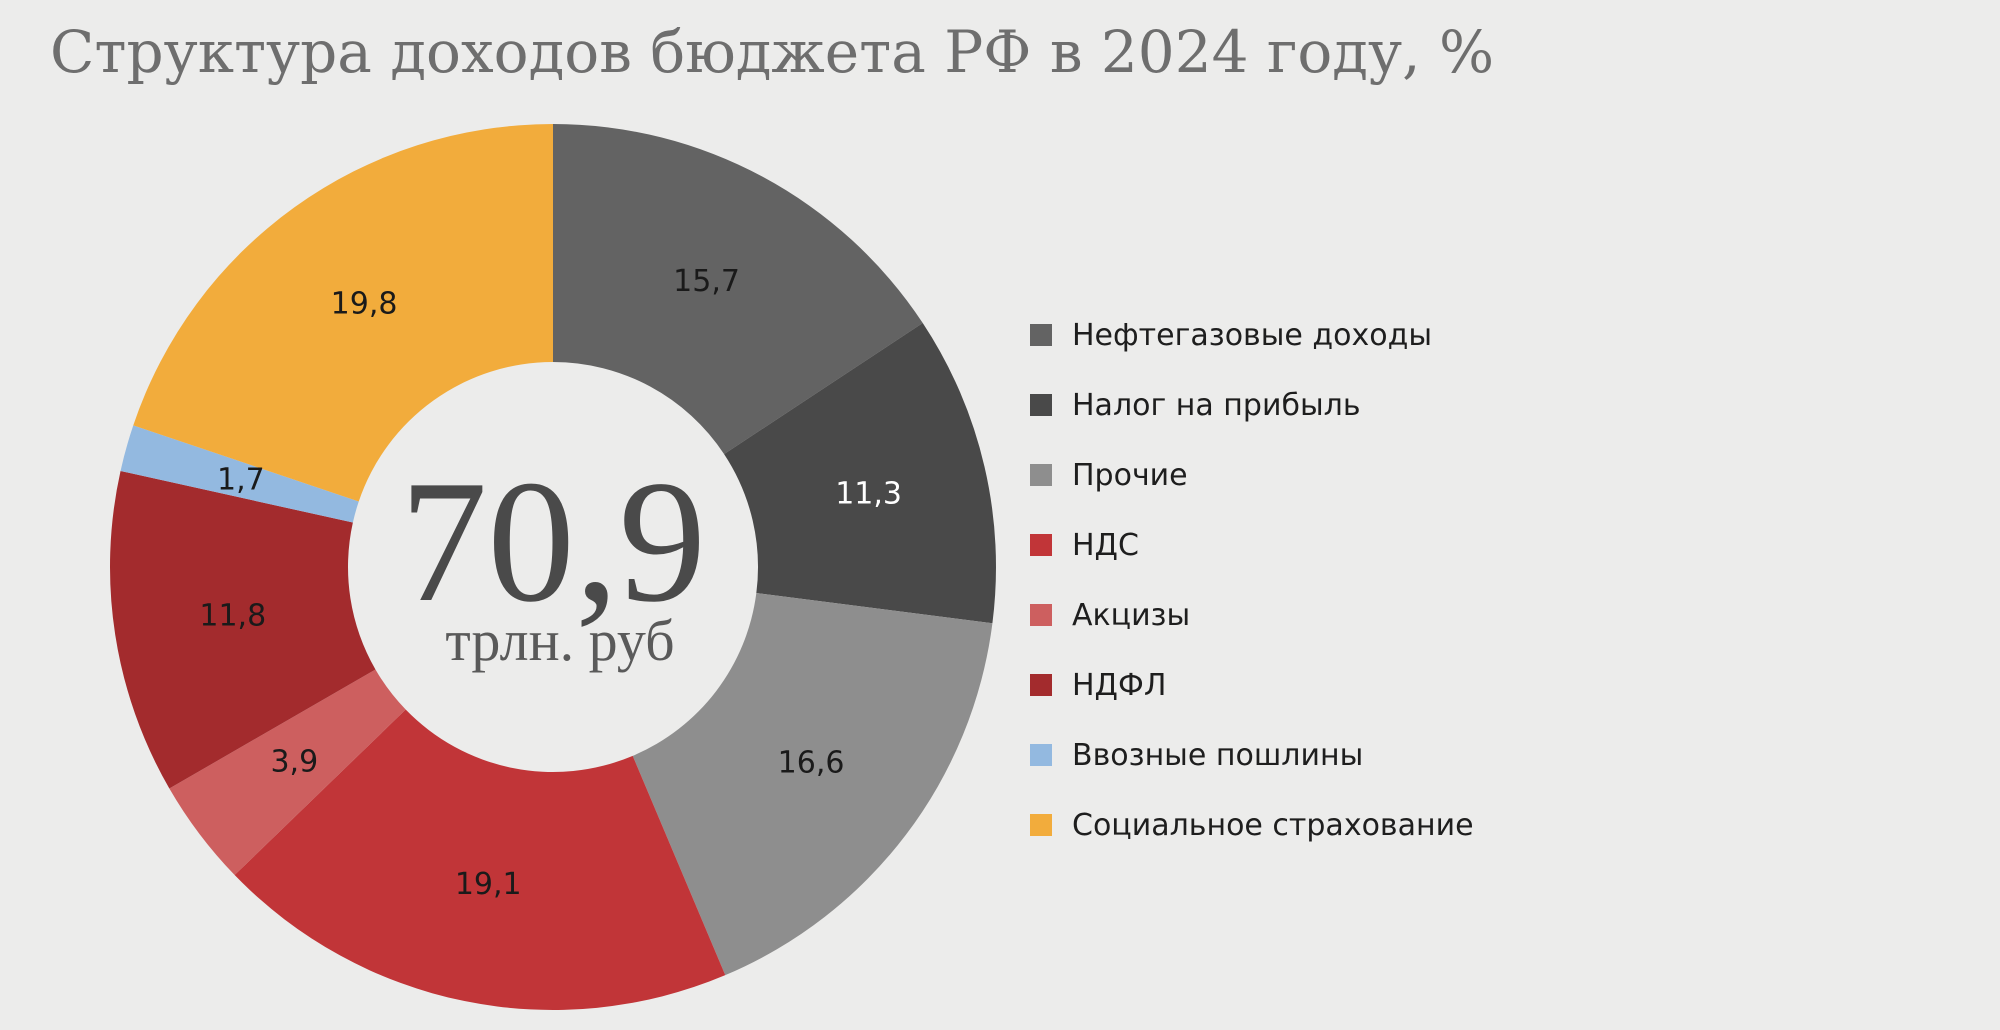 Image resolution: width=2000 pixels, height=1030 pixels. What do you see at coordinates (1273, 825) in the screenshot?
I see `legend-label-7: Социальное страхование` at bounding box center [1273, 825].